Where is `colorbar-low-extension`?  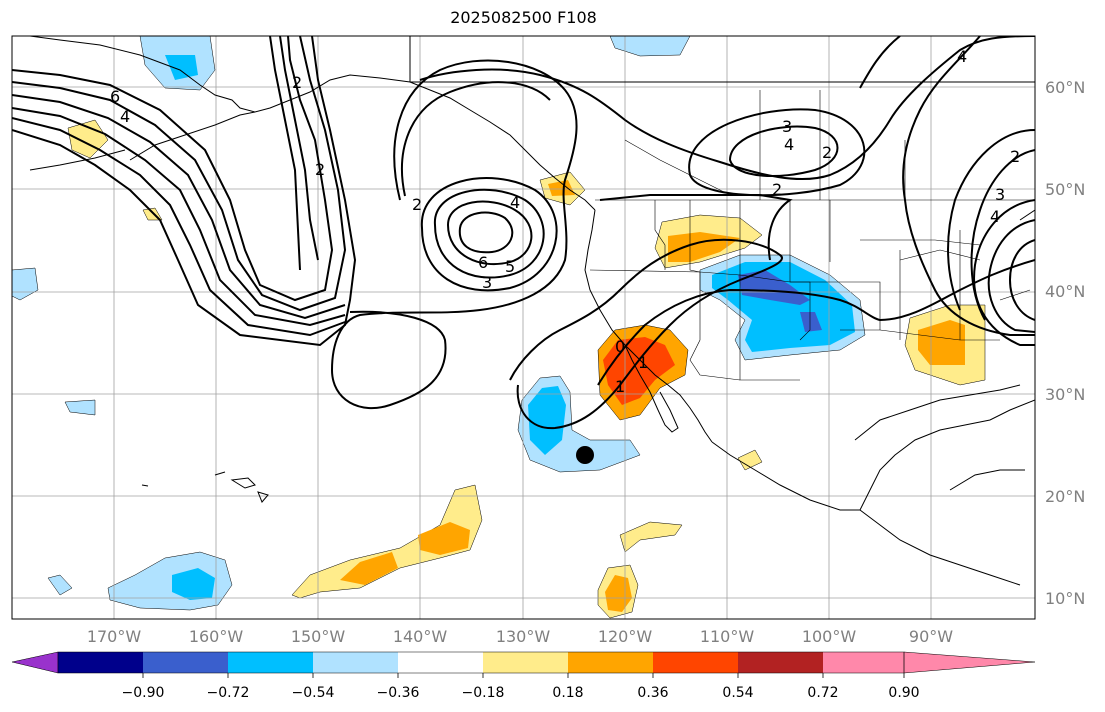
colorbar-low-extension is located at coordinates (35, 662).